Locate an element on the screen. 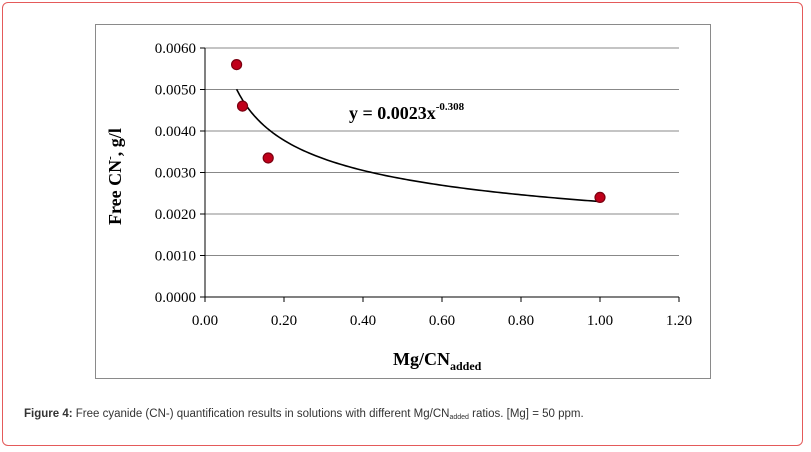  x-axis-label: Mg/CNadded is located at coordinates (437, 361).